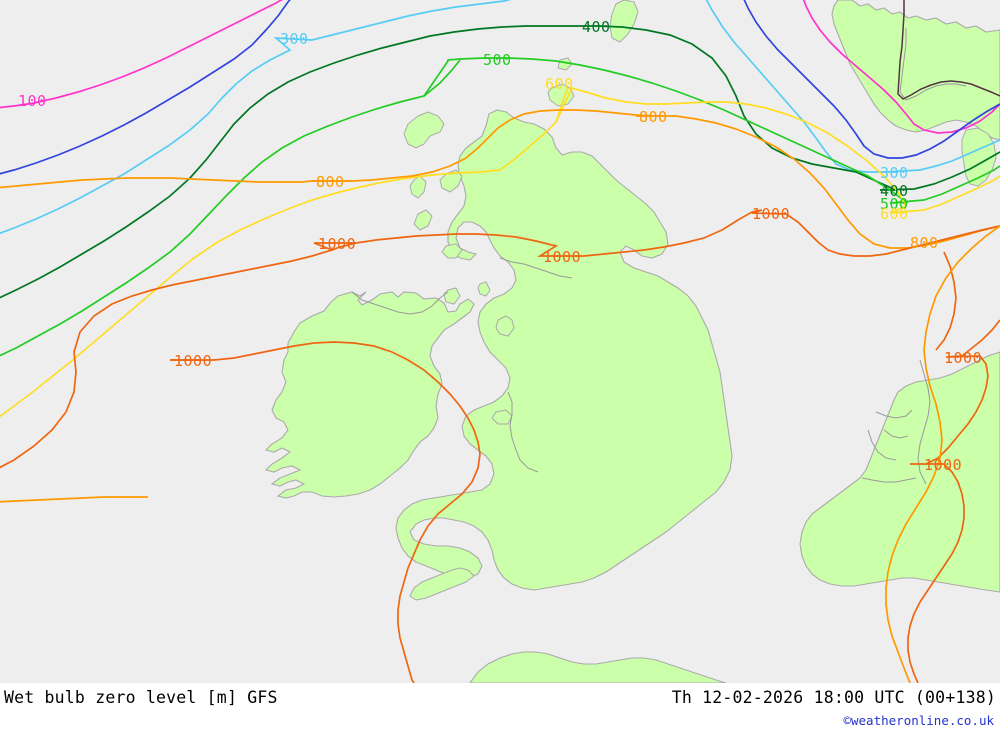 This screenshot has height=733, width=1000. What do you see at coordinates (953, 501) in the screenshot?
I see `contour-1000-continent` at bounding box center [953, 501].